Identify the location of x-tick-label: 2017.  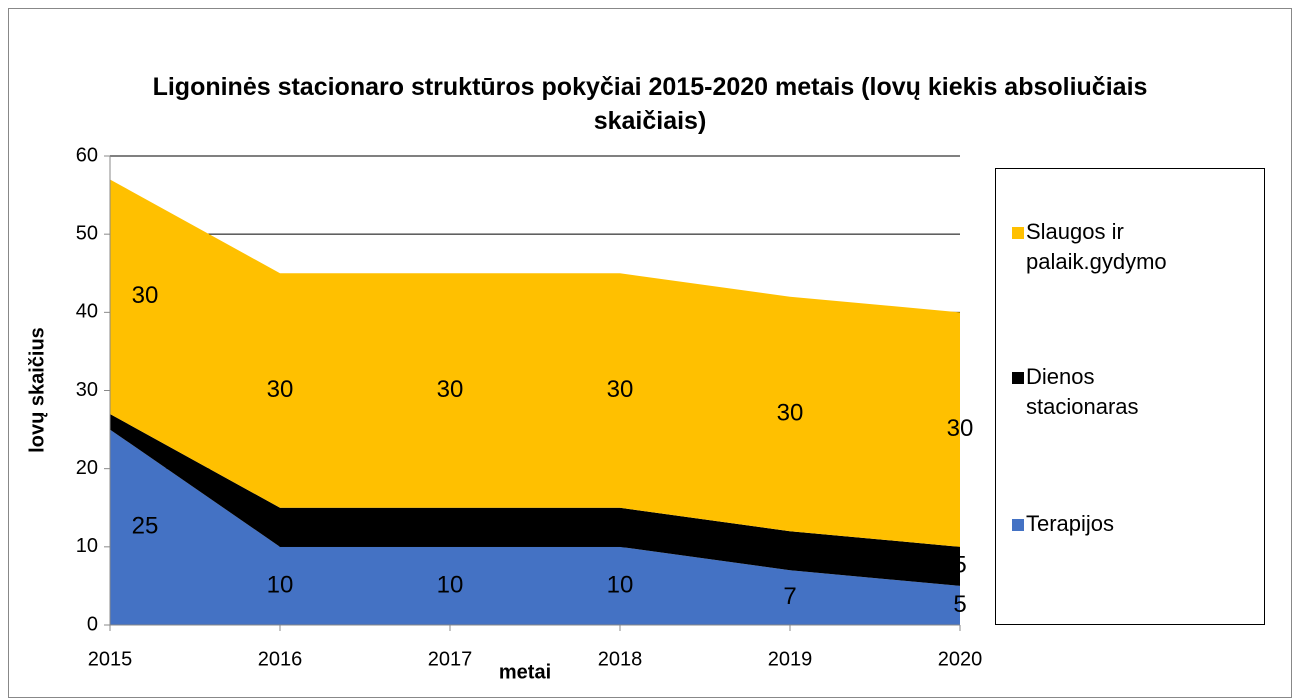
(450, 659).